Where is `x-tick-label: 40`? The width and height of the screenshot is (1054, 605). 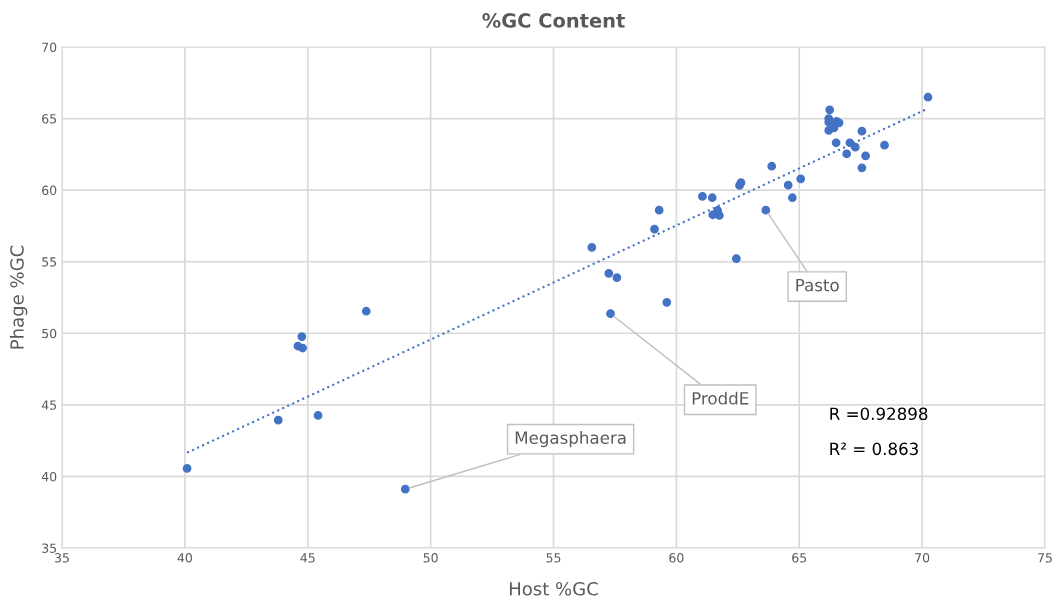 x-tick-label: 40 is located at coordinates (184, 558).